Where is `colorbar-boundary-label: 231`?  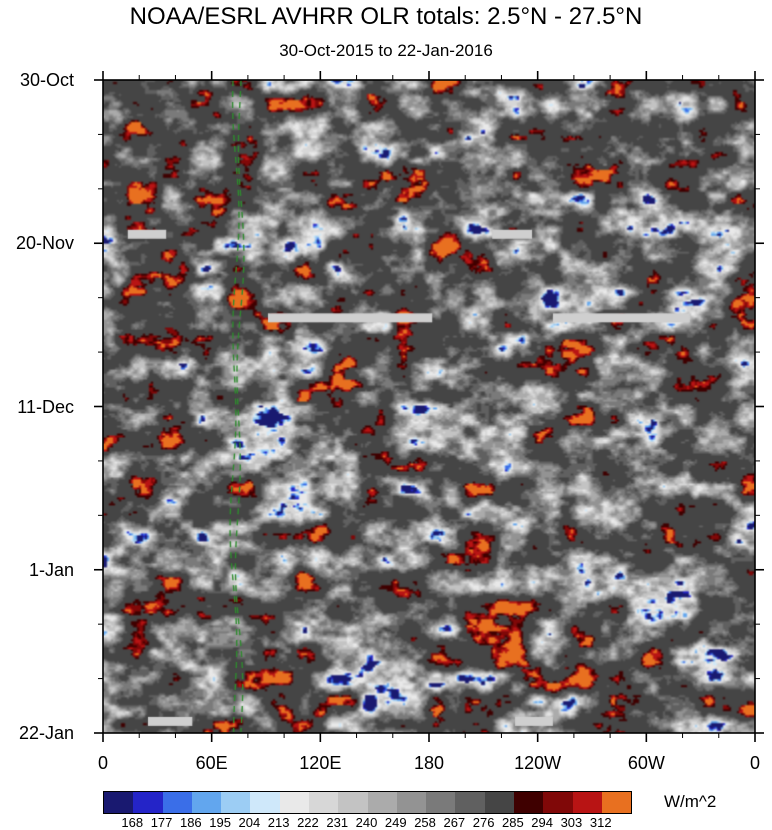 colorbar-boundary-label: 231 is located at coordinates (337, 822).